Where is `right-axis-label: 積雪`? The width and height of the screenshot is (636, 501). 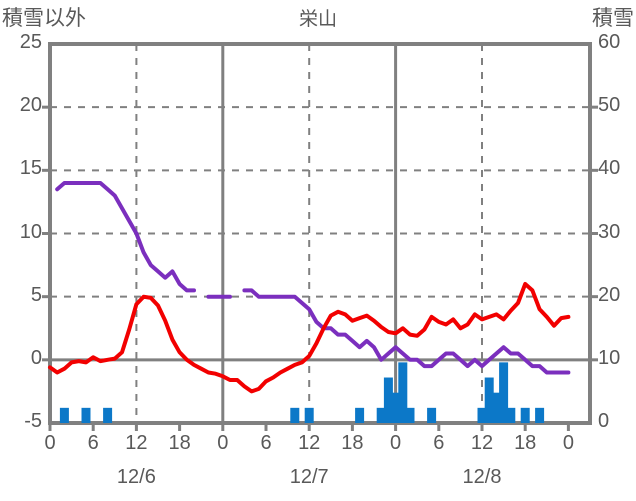 right-axis-label: 積雪 is located at coordinates (613, 18).